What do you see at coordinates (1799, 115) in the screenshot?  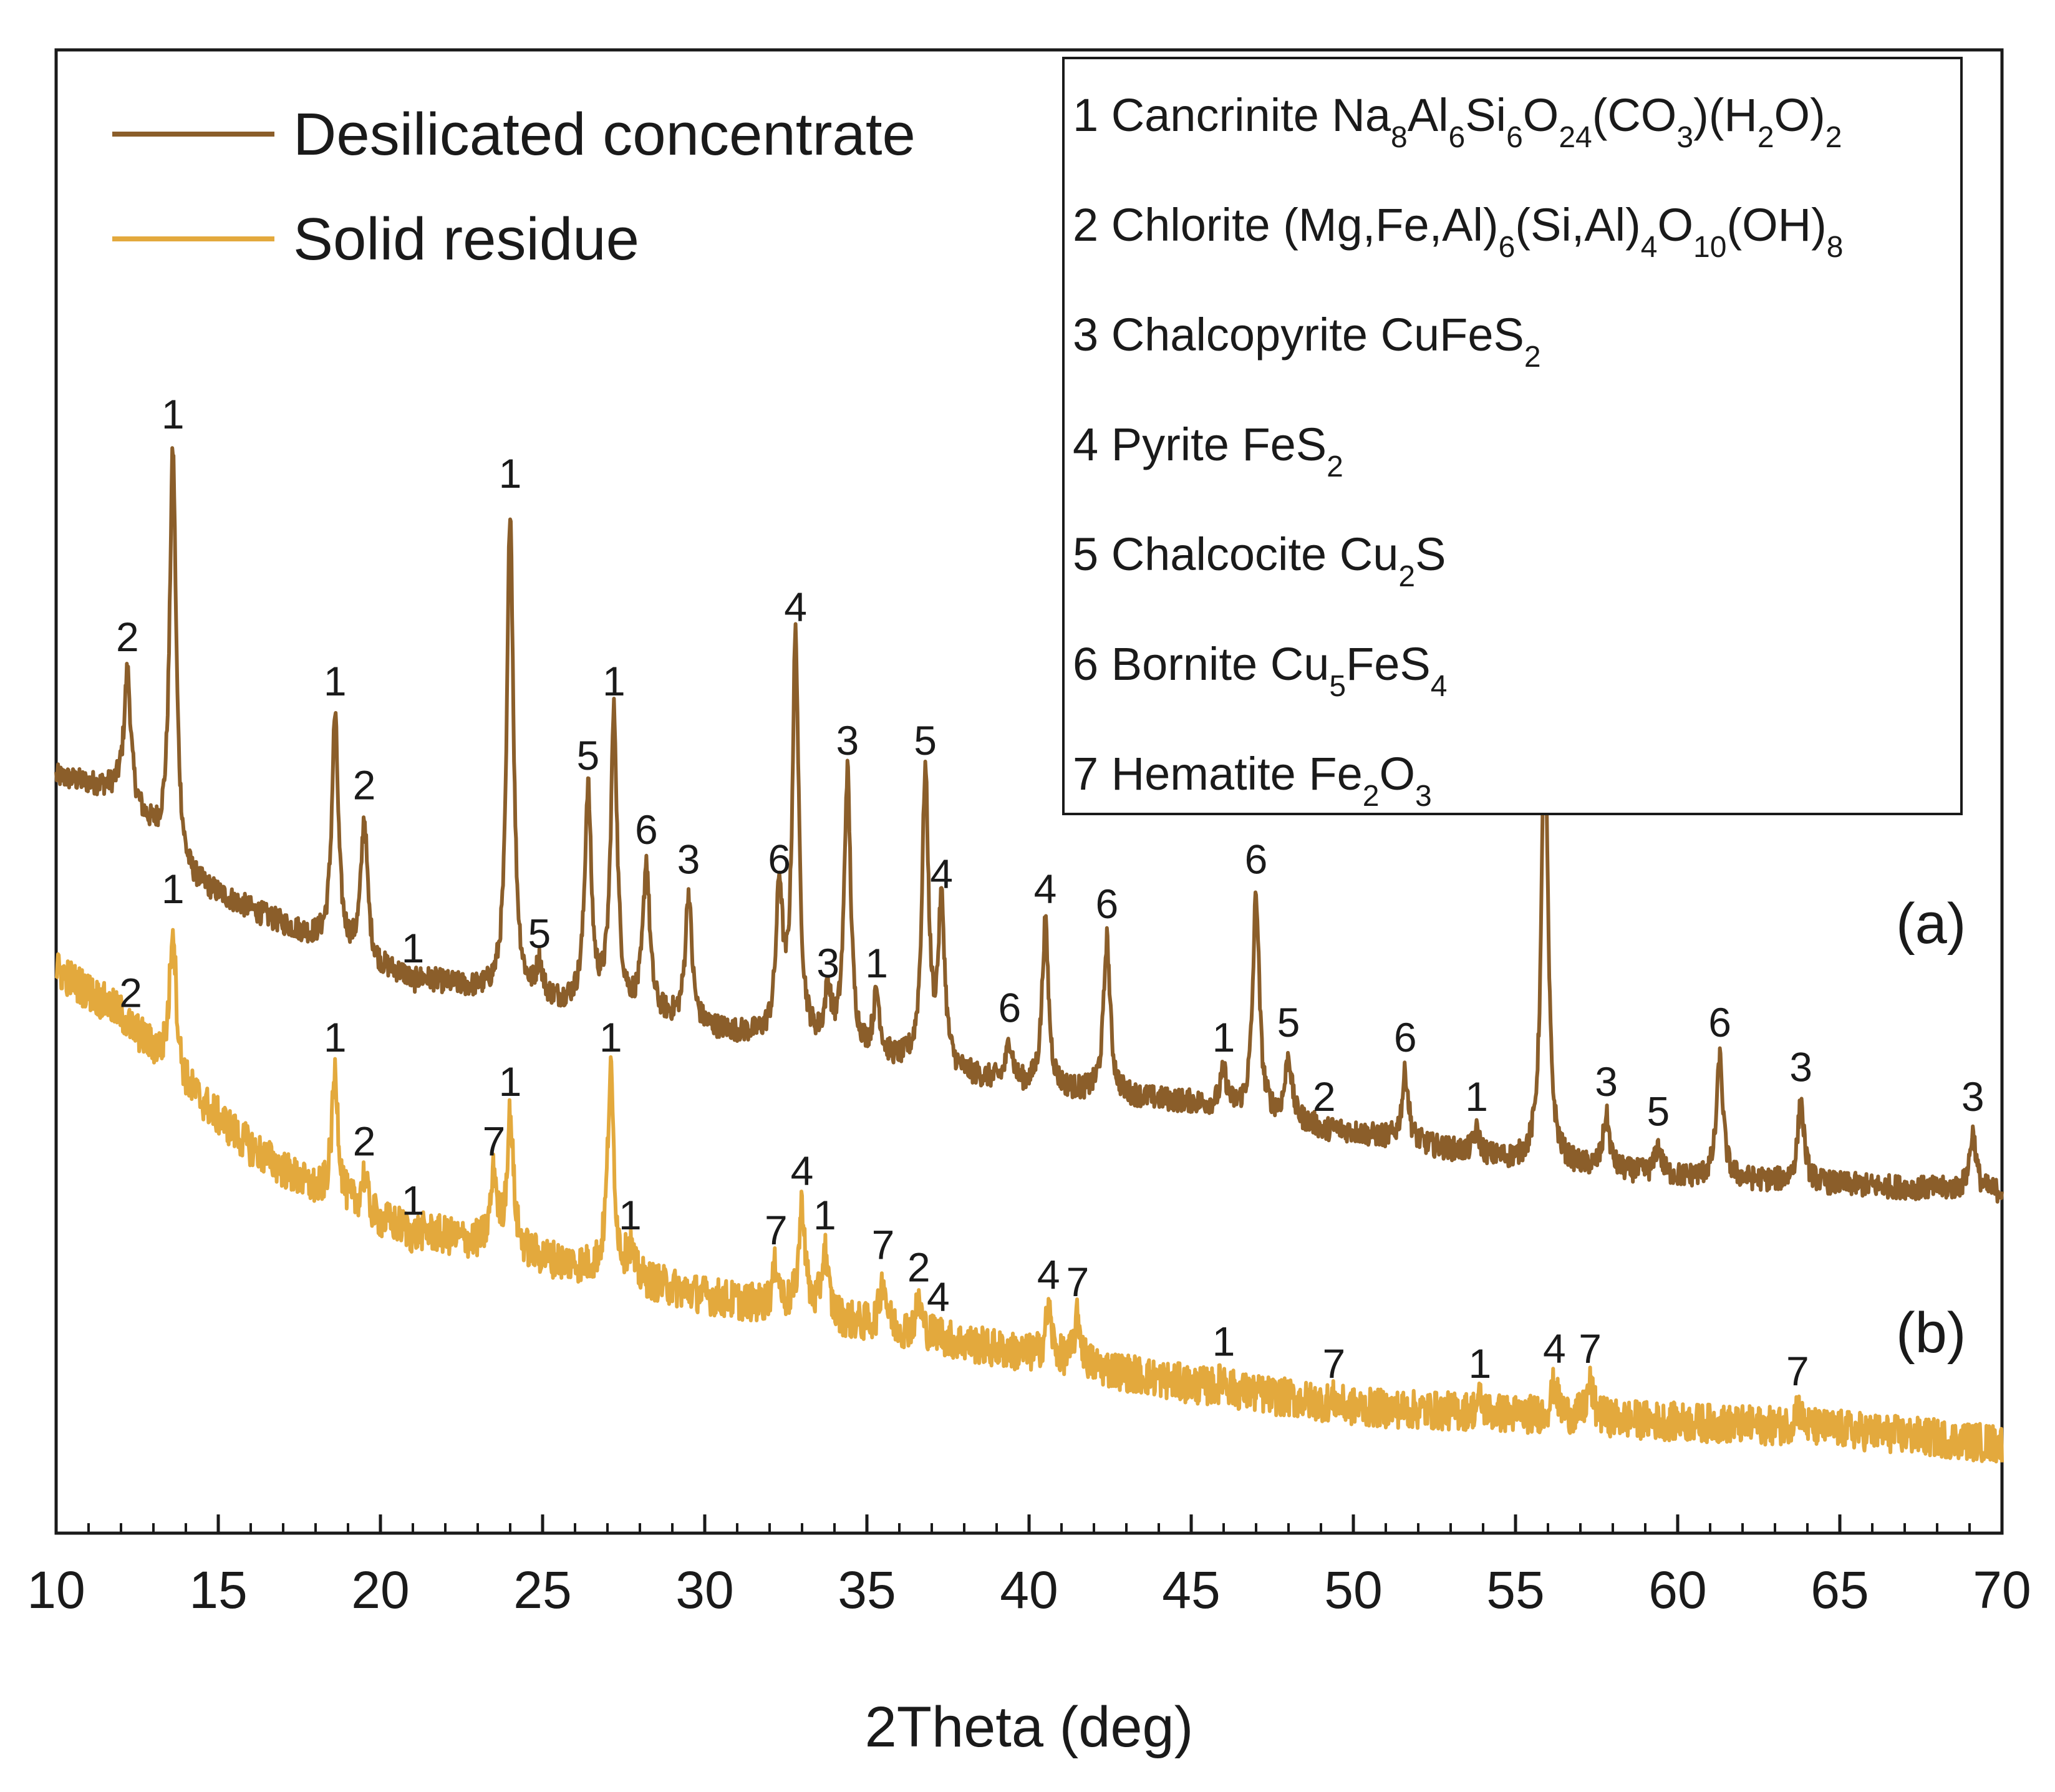 I see `formula-part: O)` at bounding box center [1799, 115].